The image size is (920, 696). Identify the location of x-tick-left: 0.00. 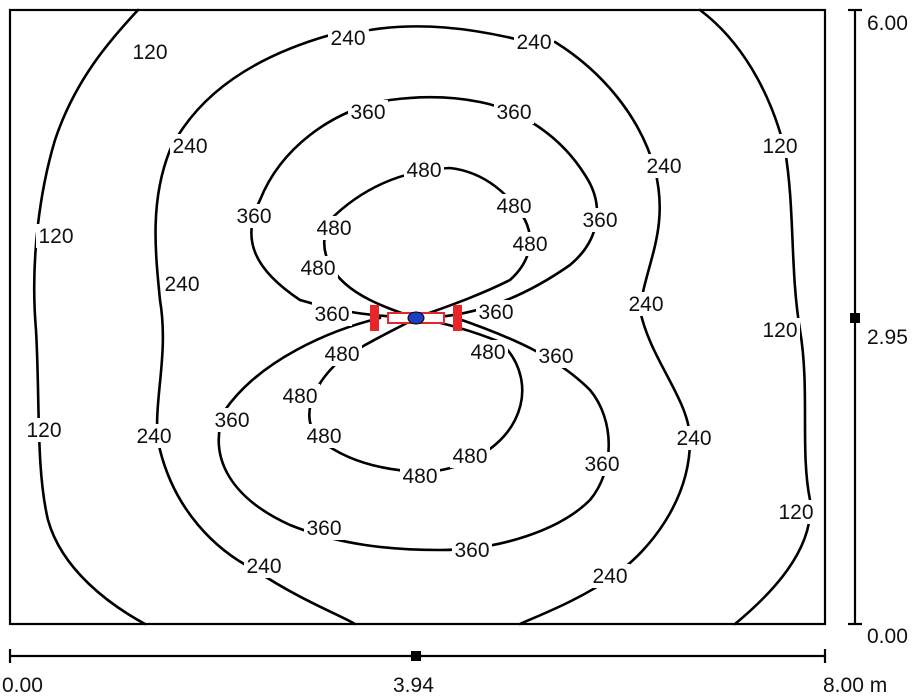
(22, 685).